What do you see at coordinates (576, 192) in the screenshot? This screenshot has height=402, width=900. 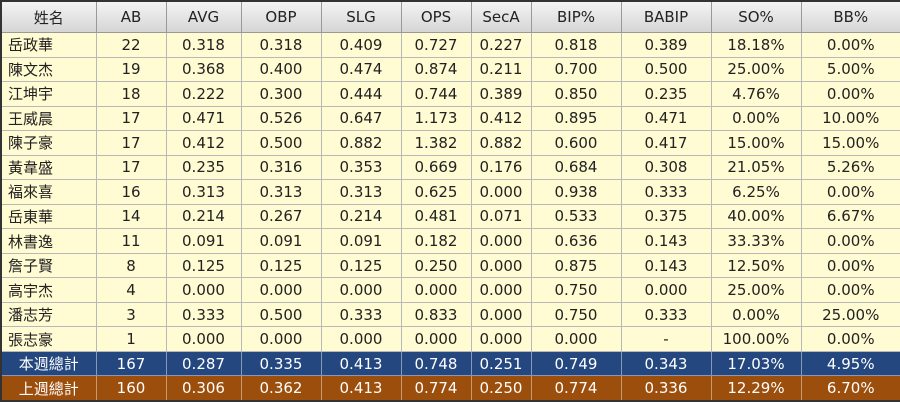 I see `stat-cell: 0.938` at bounding box center [576, 192].